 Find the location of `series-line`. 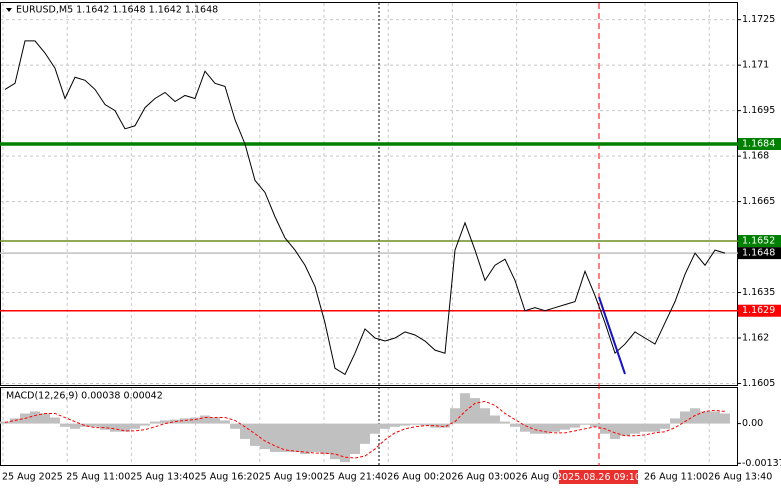

series-line is located at coordinates (365, 429).